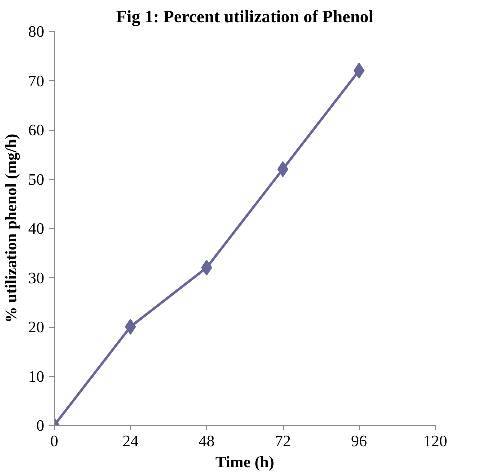  Describe the element at coordinates (36, 229) in the screenshot. I see `y-tick-label: 40` at that location.